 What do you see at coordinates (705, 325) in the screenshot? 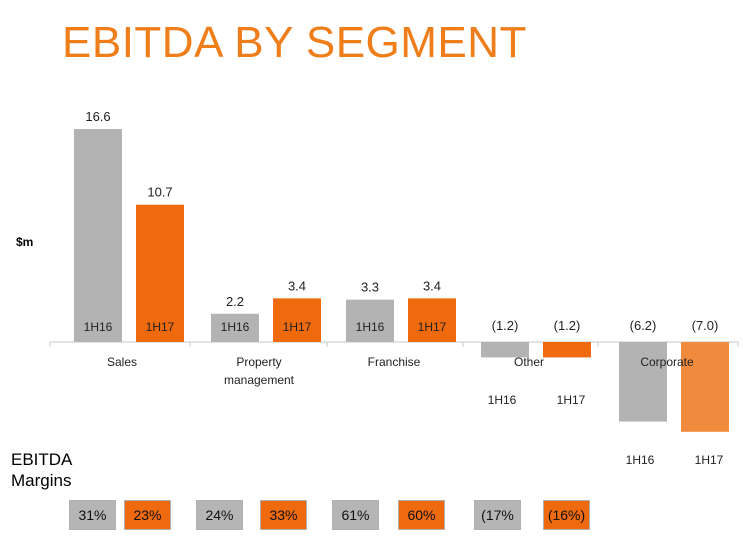
I see `data-label-1h17-4: (7.0)` at bounding box center [705, 325].